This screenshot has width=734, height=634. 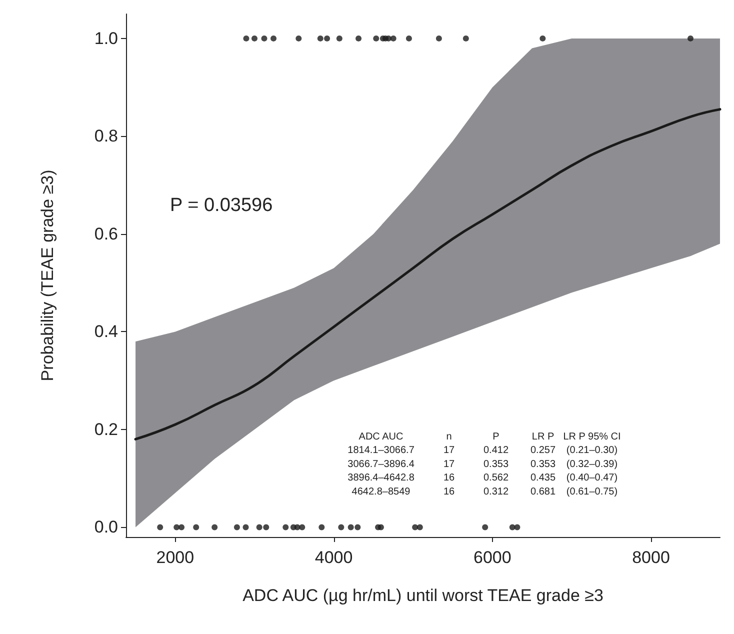 What do you see at coordinates (106, 38) in the screenshot?
I see `y-tick-label: 1.0` at bounding box center [106, 38].